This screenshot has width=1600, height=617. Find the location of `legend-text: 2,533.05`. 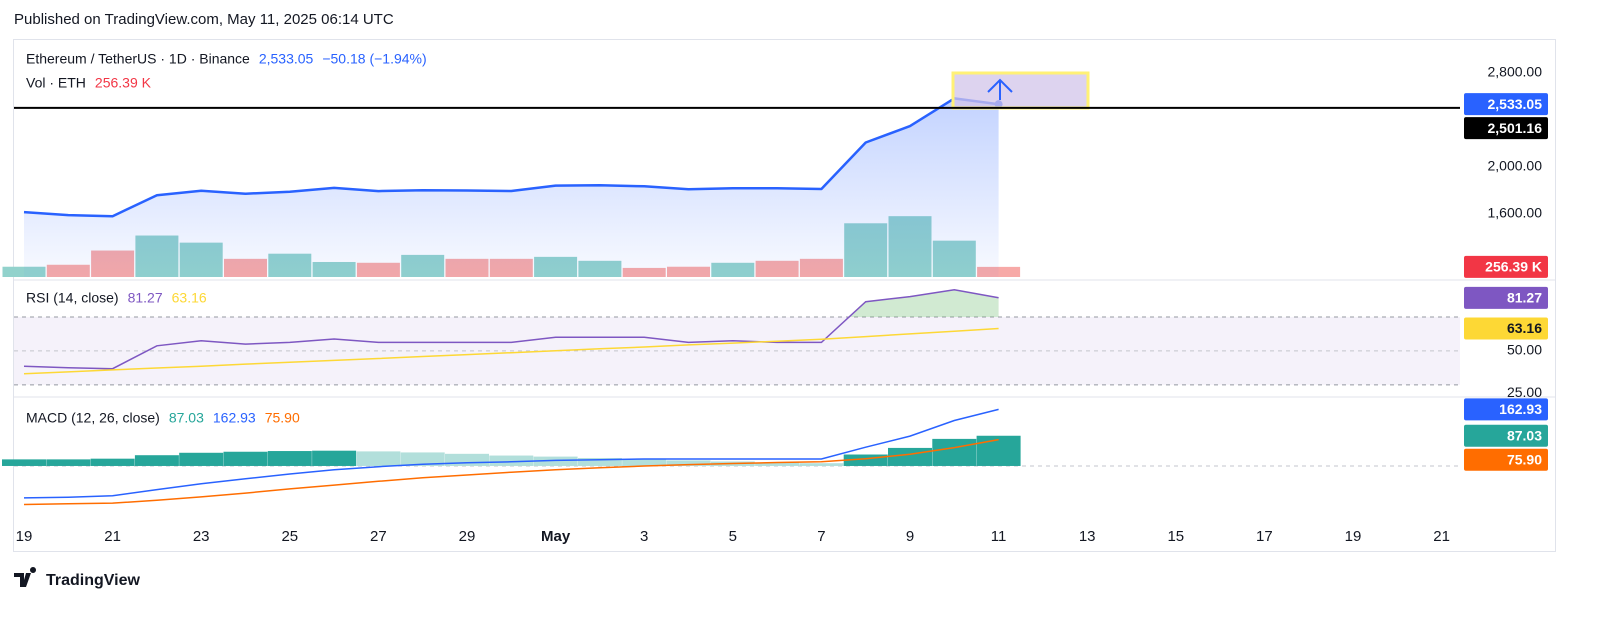

legend-text: 2,533.05 is located at coordinates (286, 59).